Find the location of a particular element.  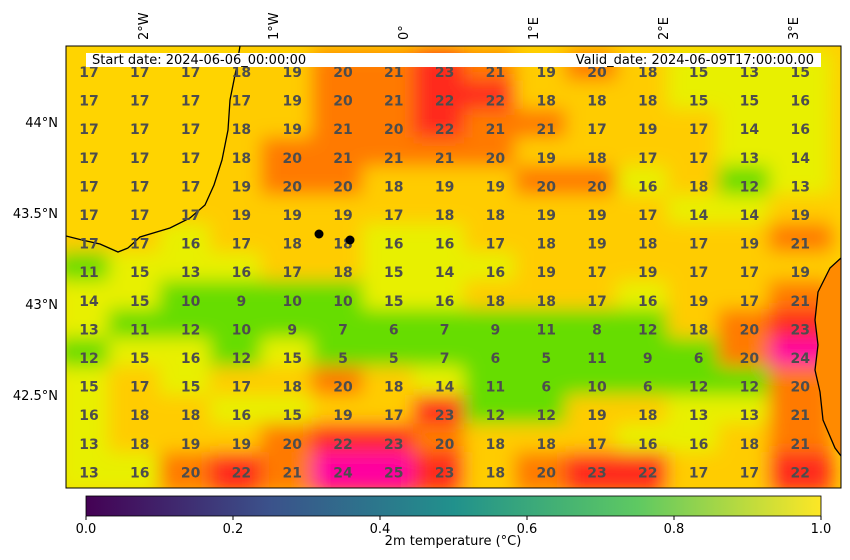

lat-tick-label: 42.5°N is located at coordinates (35, 396).